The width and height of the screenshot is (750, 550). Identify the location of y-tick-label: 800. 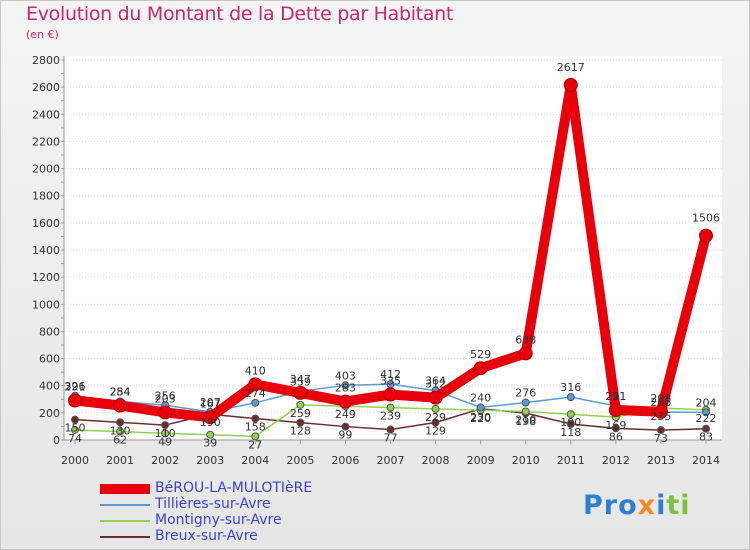
(49, 331).